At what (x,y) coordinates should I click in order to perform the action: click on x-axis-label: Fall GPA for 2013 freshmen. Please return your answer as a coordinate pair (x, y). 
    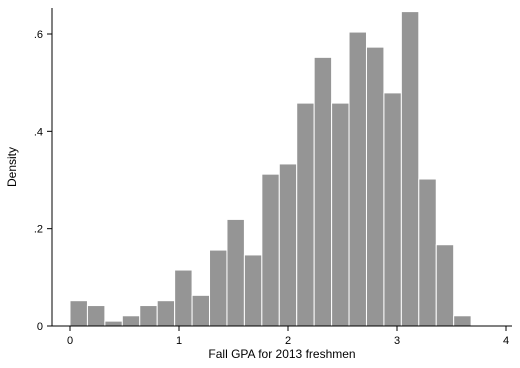
    Looking at the image, I should click on (281, 354).